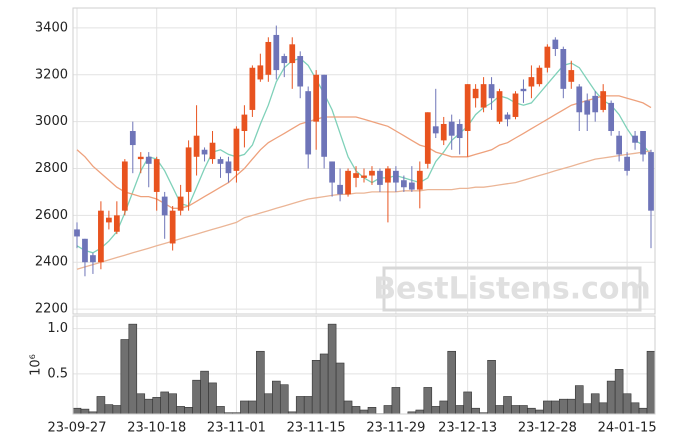 Image resolution: width=675 pixels, height=444 pixels. I want to click on x-tick-label: 23-09-27, so click(76, 428).